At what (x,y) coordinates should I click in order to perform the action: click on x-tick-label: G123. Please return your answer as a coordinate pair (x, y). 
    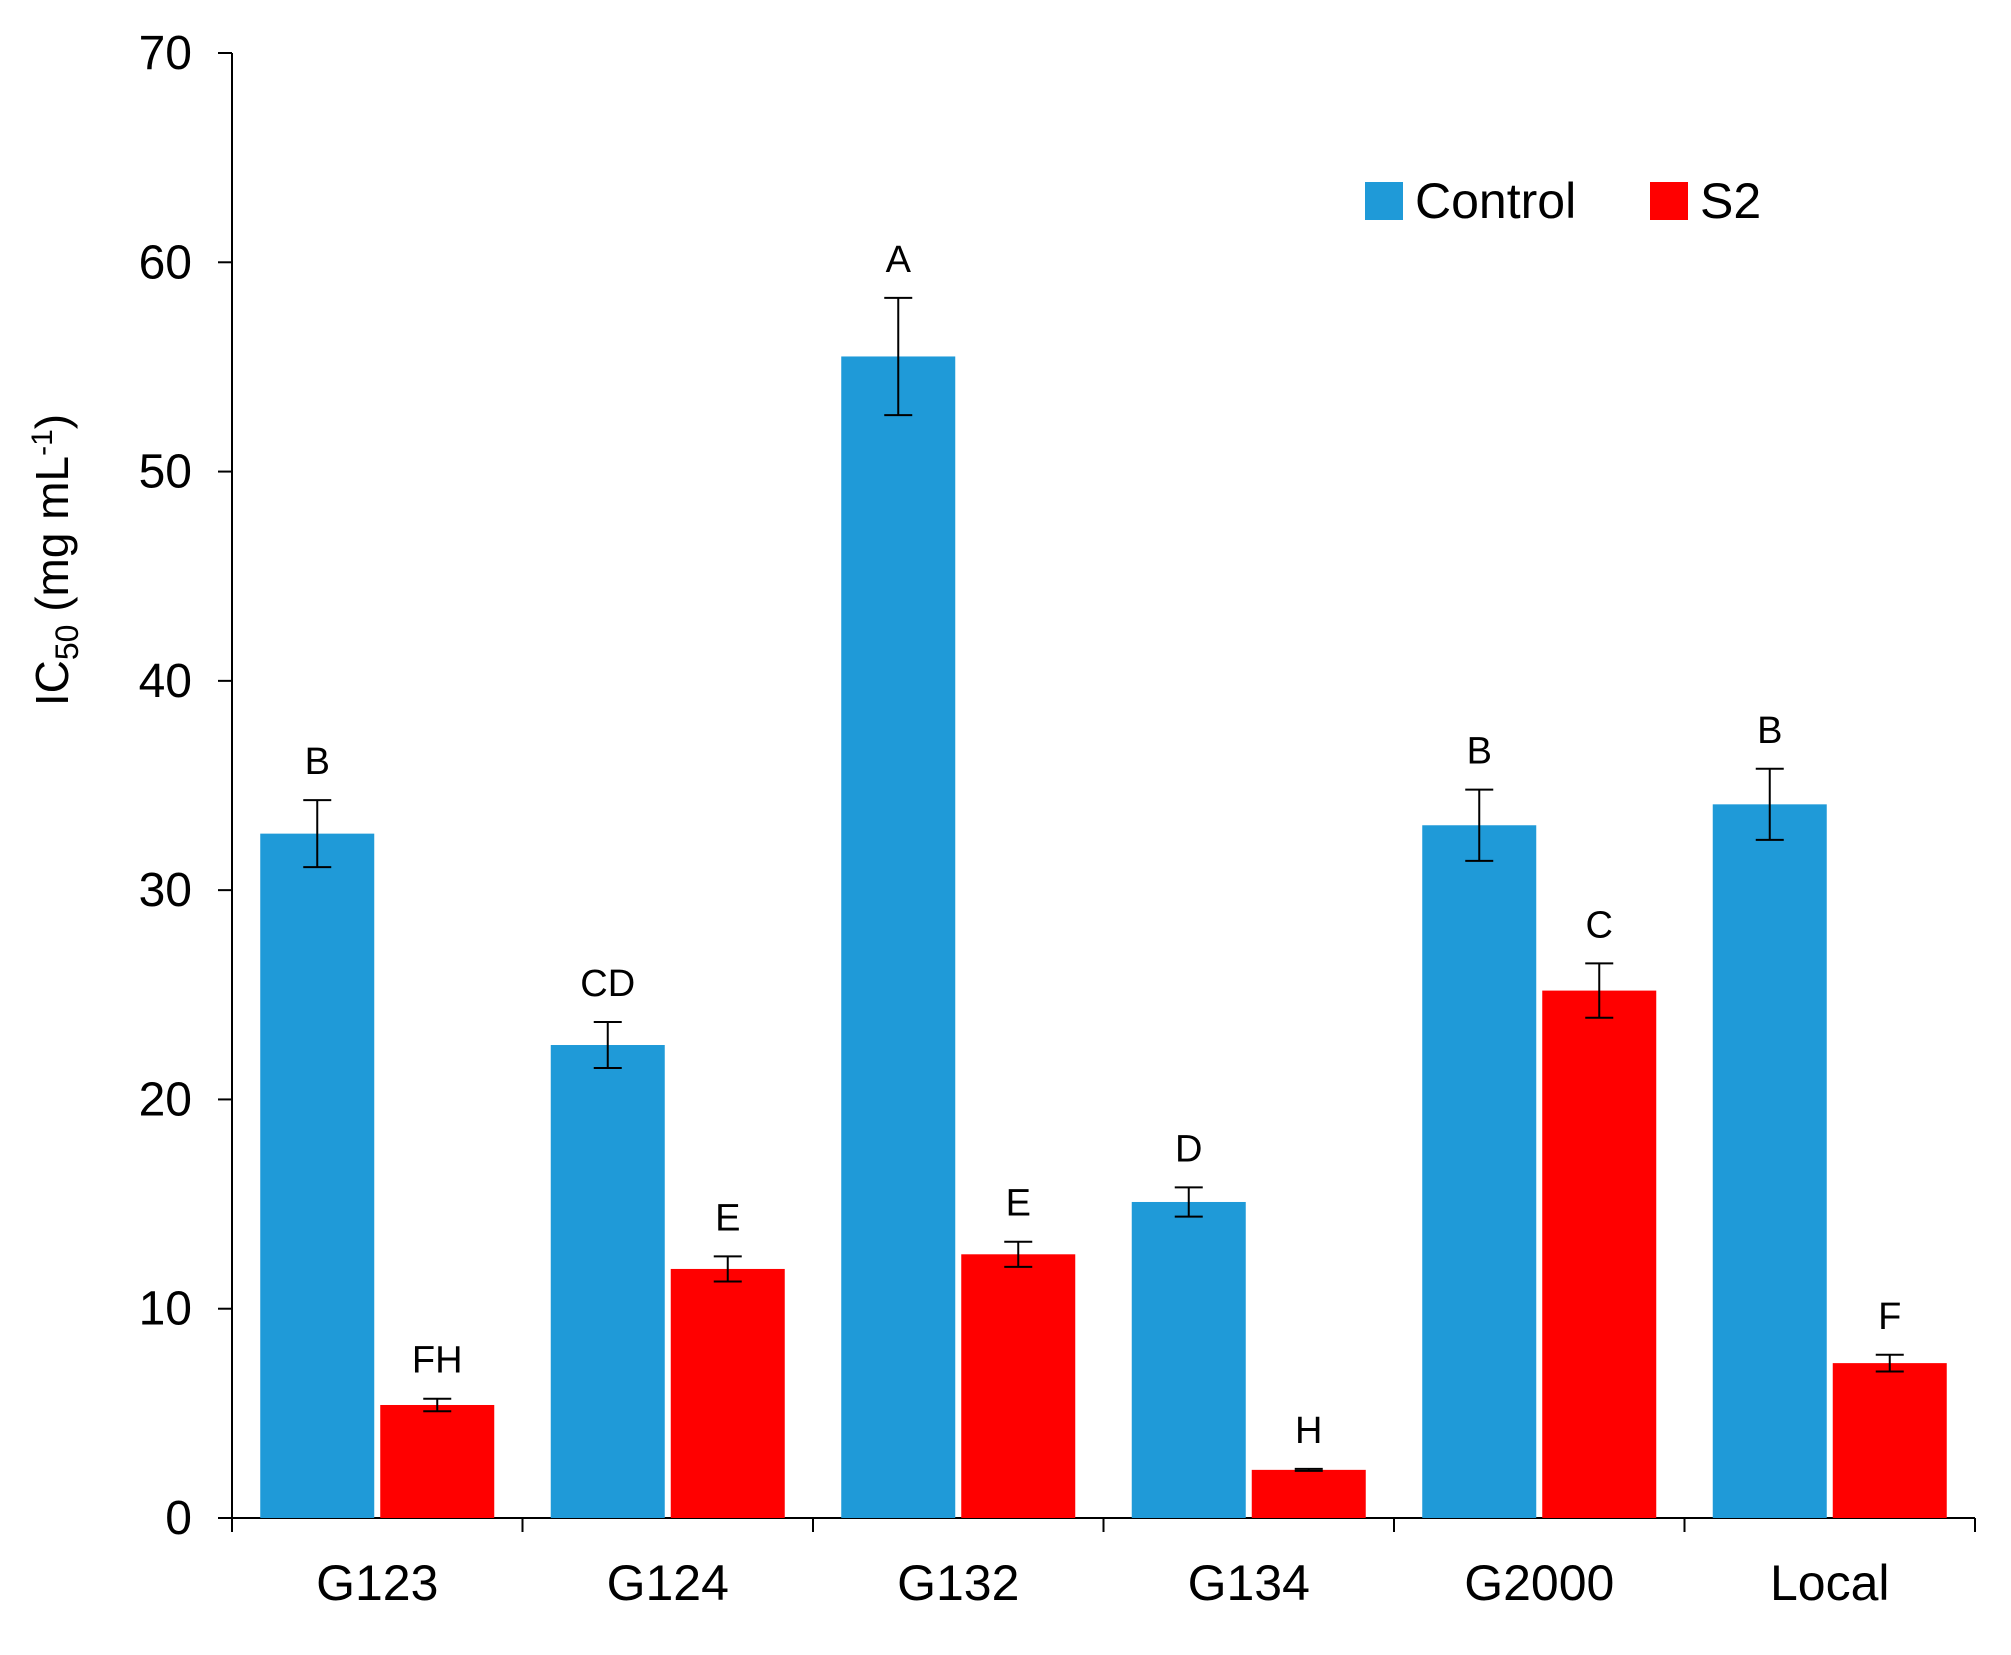
    Looking at the image, I should click on (377, 1583).